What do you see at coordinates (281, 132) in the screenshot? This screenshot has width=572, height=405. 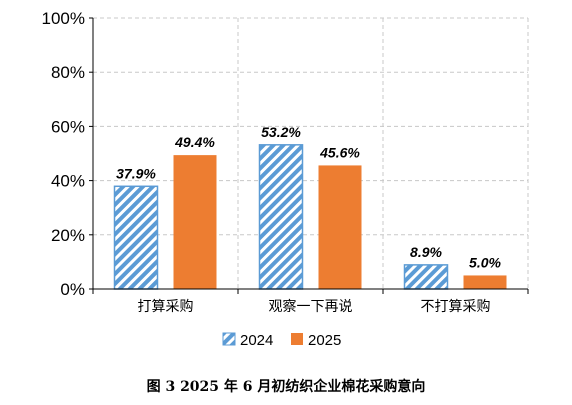 I see `data-label-2024-1: 53.2%` at bounding box center [281, 132].